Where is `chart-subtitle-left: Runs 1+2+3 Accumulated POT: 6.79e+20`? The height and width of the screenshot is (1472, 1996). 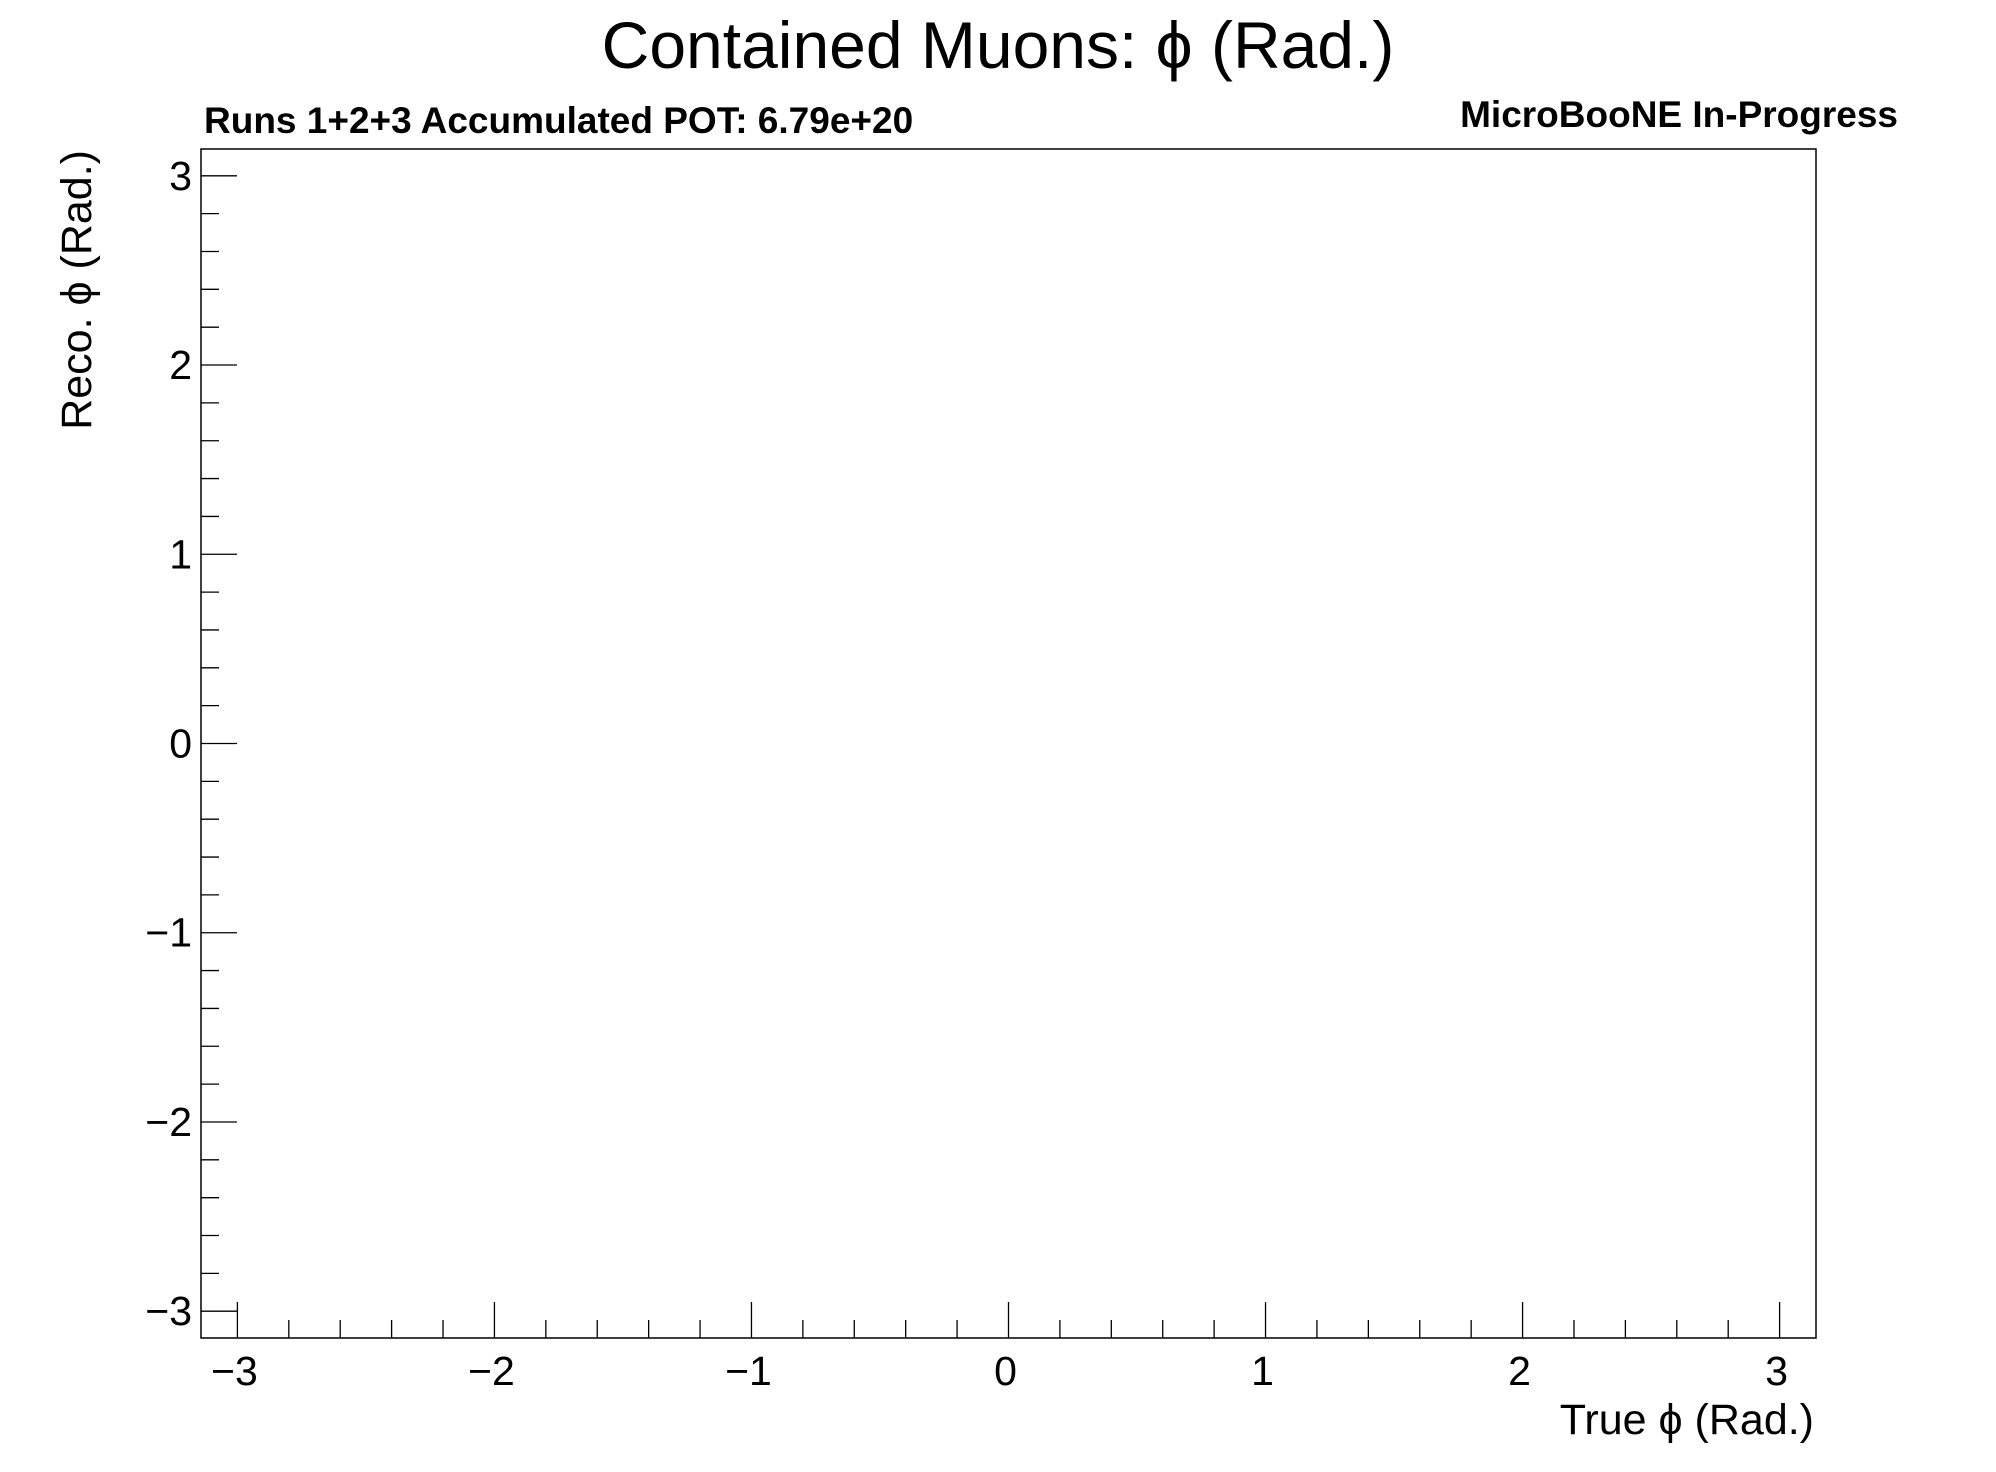 chart-subtitle-left: Runs 1+2+3 Accumulated POT: 6.79e+20 is located at coordinates (558, 120).